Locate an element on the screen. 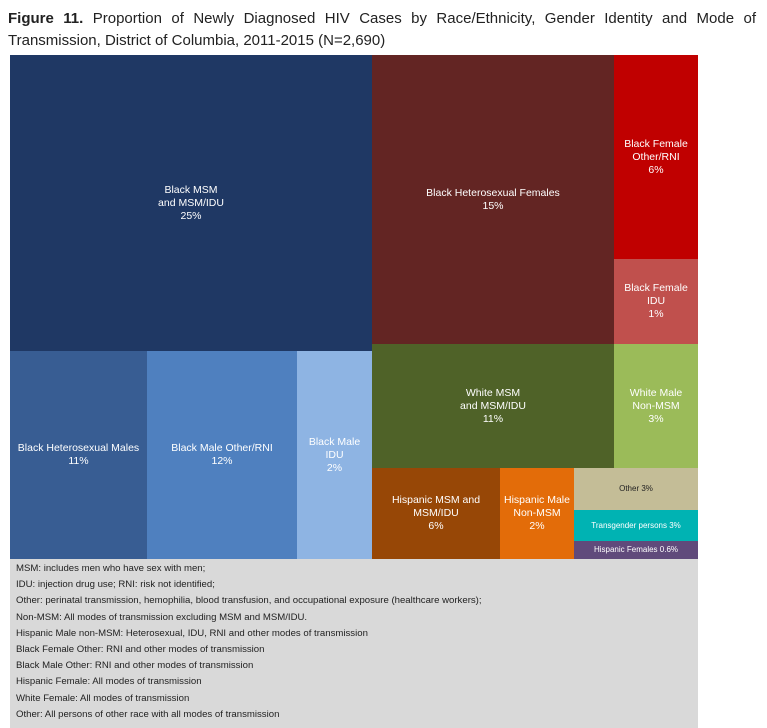  tile-label: Hispanic Male Non-MSM 2% is located at coordinates (537, 513).